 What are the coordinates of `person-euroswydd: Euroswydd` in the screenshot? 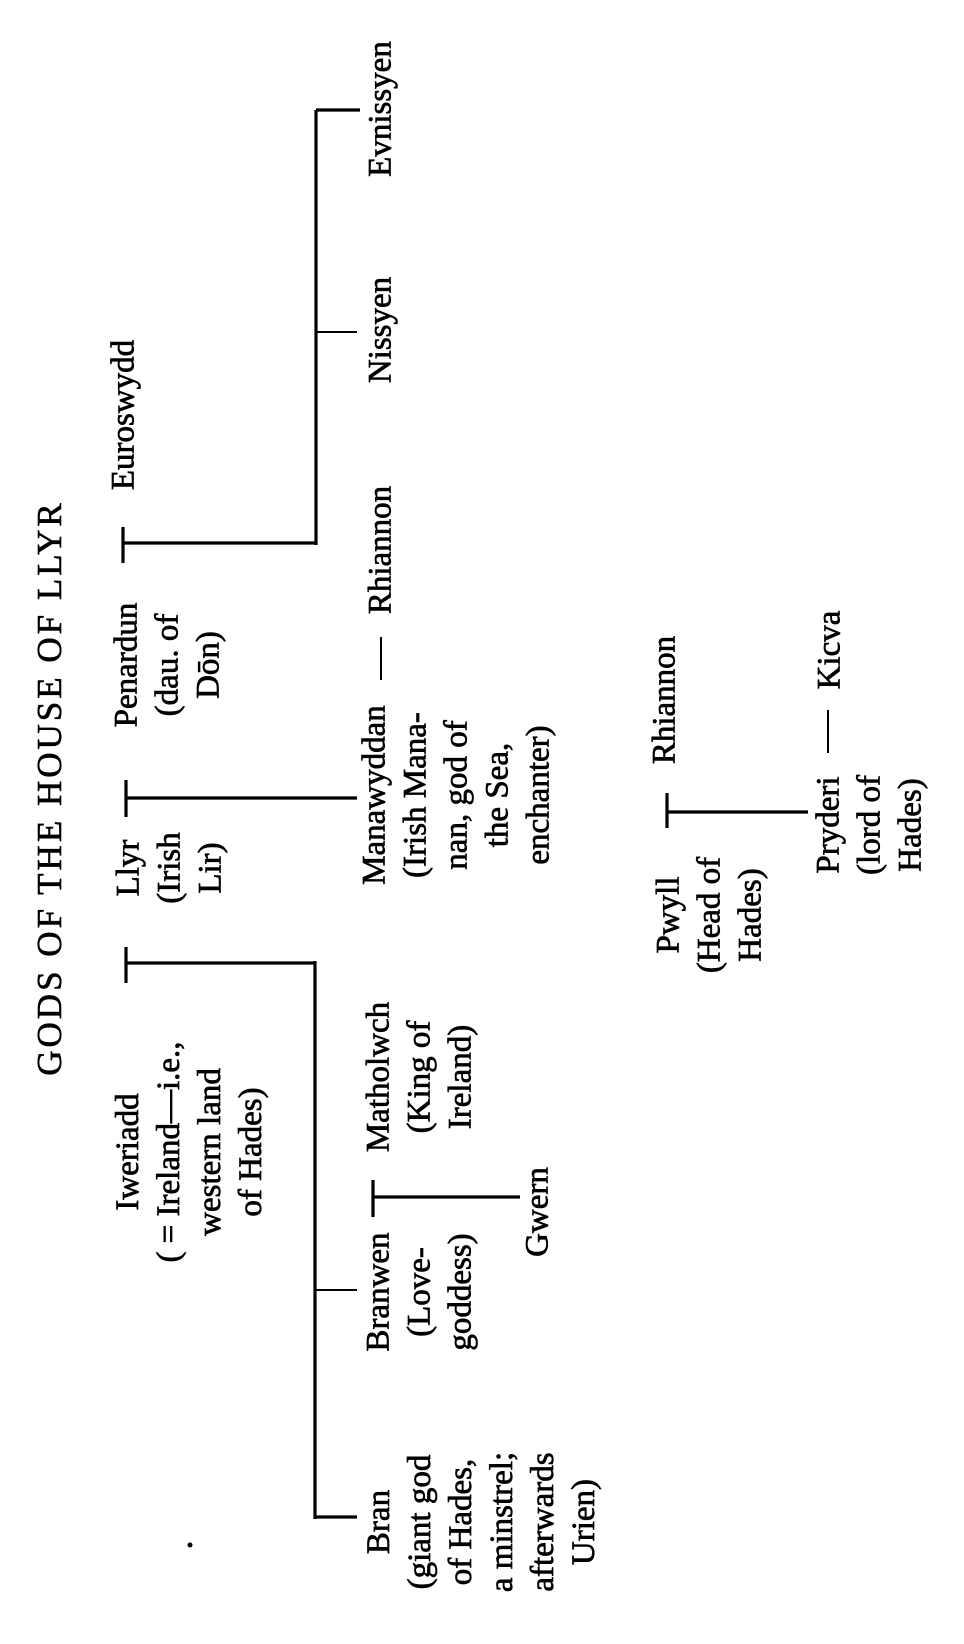 It's located at (124, 415).